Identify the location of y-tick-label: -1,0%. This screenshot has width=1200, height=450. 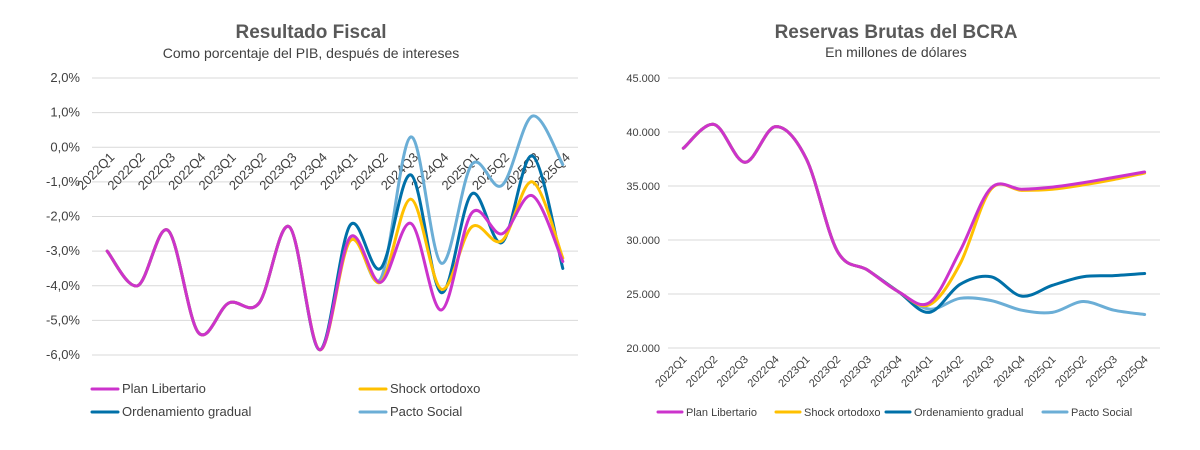
(63, 181).